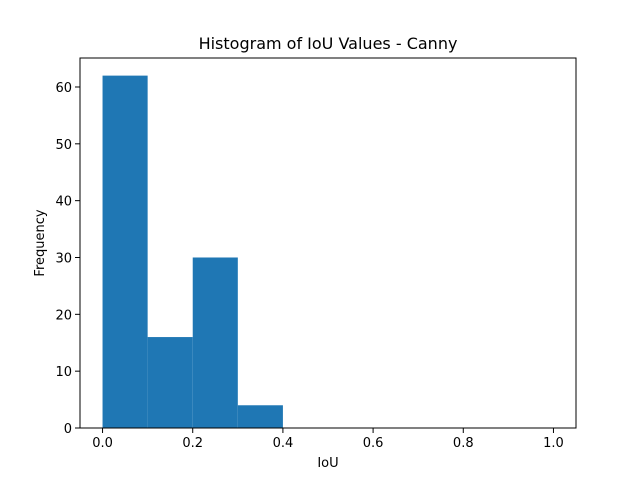 The height and width of the screenshot is (480, 640). I want to click on x-axis-label: IoU, so click(327, 463).